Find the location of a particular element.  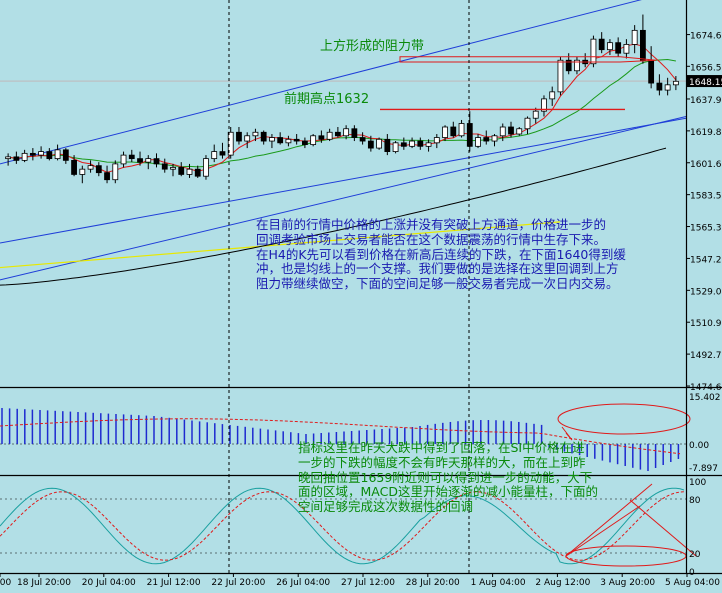

previous-high-label: 前期高点1632 is located at coordinates (327, 99).